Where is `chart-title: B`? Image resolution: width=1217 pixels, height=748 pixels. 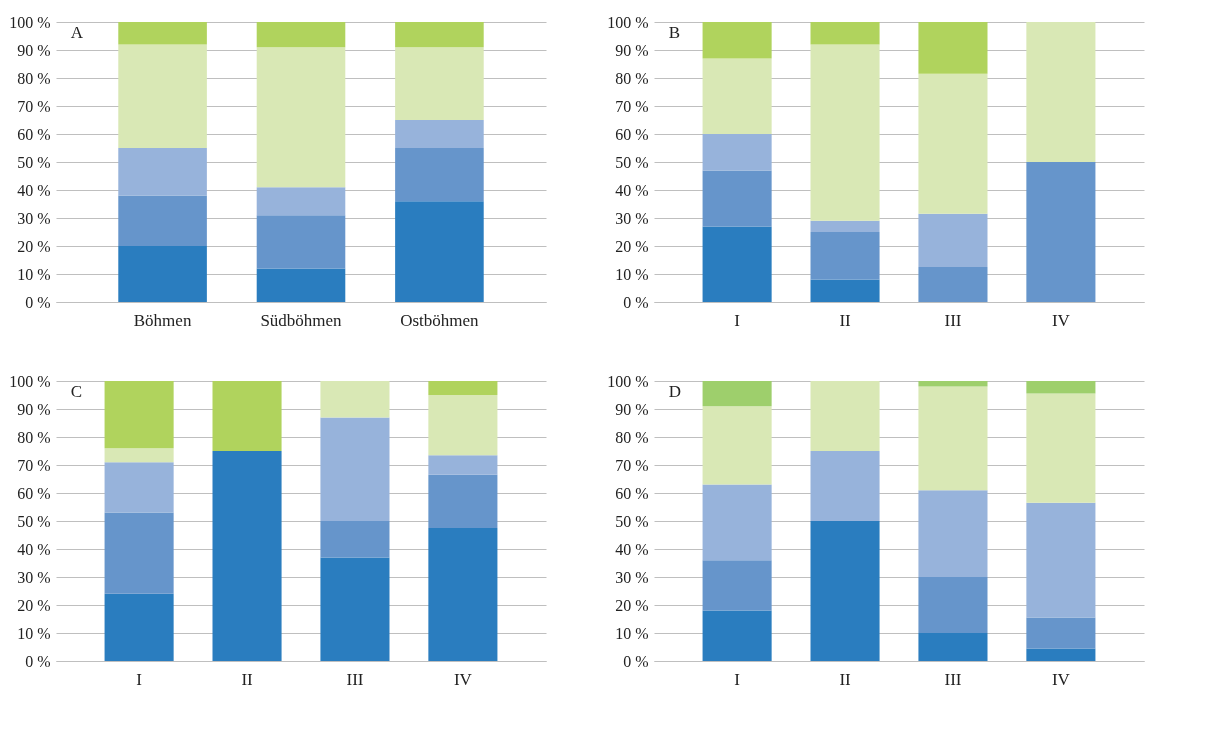
chart-title: B is located at coordinates (674, 32).